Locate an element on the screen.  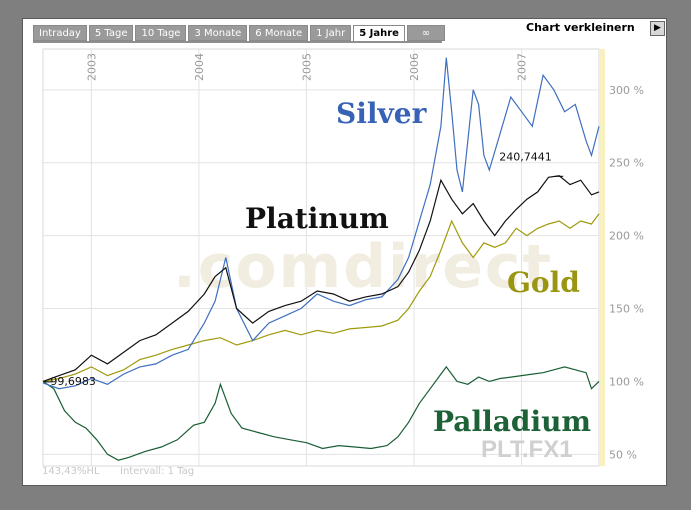
symbol-label: PLT.FX1 is located at coordinates (527, 449).